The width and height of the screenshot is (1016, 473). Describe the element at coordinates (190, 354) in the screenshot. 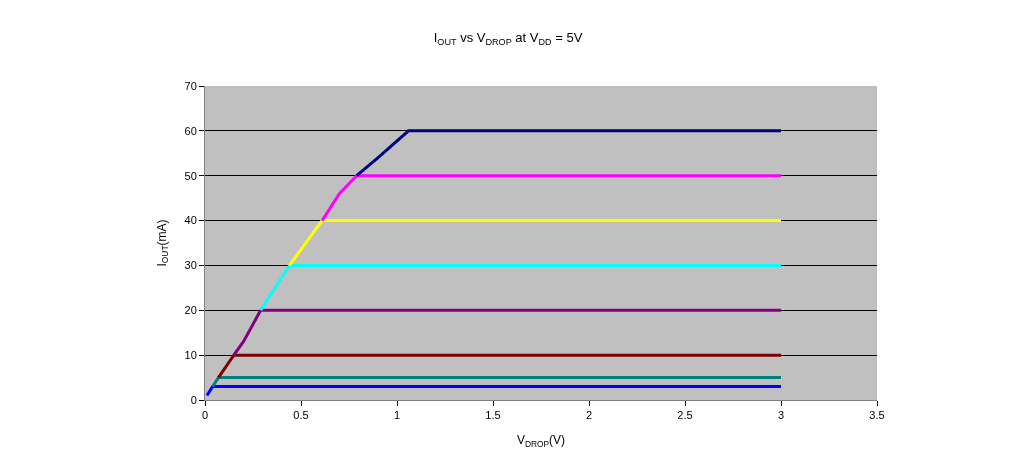

I see `y-tick-label: 10` at that location.